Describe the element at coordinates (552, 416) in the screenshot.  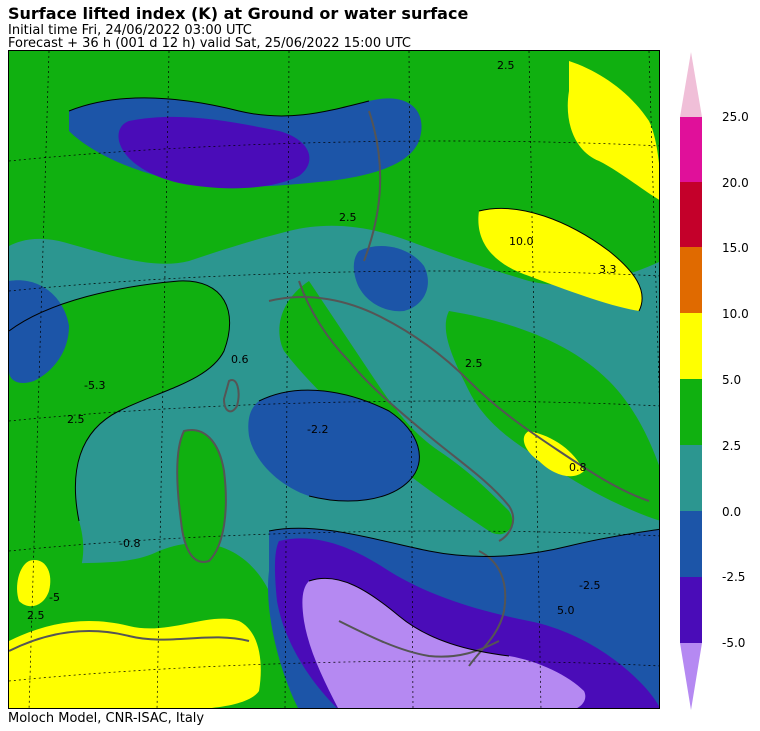
I see `field-2.5-to-5-balkans` at that location.